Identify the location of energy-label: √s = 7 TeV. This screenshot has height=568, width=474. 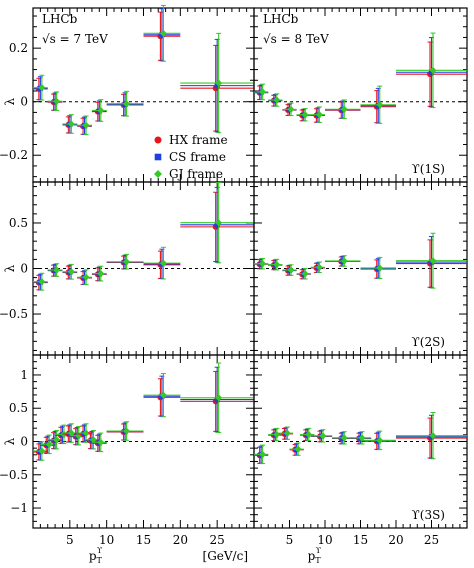
(75, 39).